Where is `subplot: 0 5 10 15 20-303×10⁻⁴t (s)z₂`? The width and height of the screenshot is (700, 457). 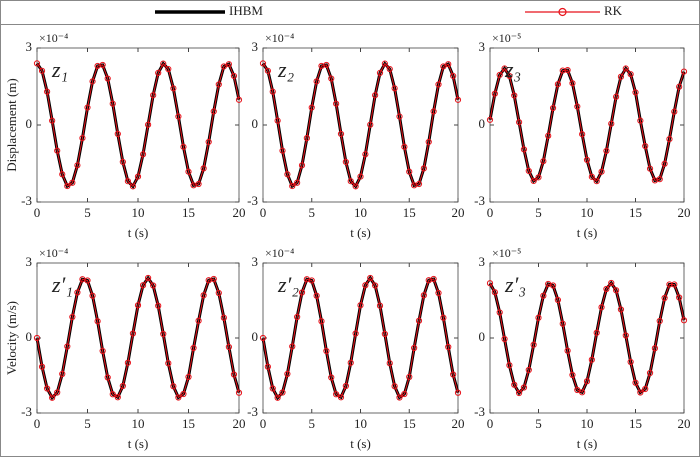 subplot: 0 5 10 15 20-303×10⁻⁴t (s)z₂ is located at coordinates (355, 135).